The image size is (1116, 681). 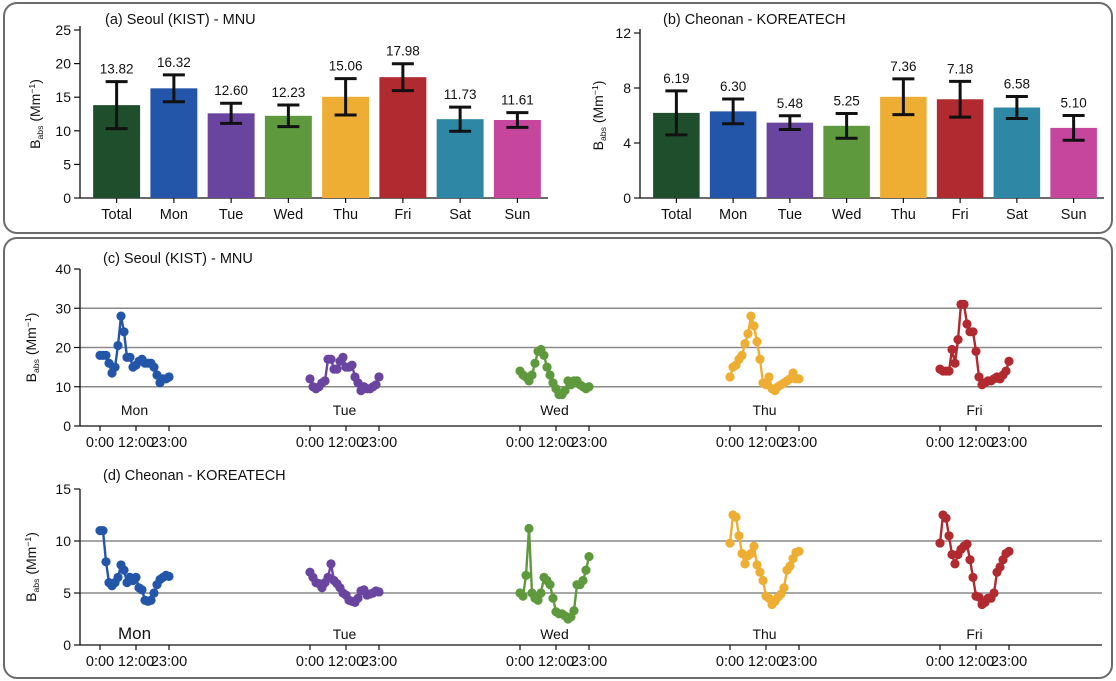 I want to click on x-tick-label: Sat, so click(x=1017, y=215).